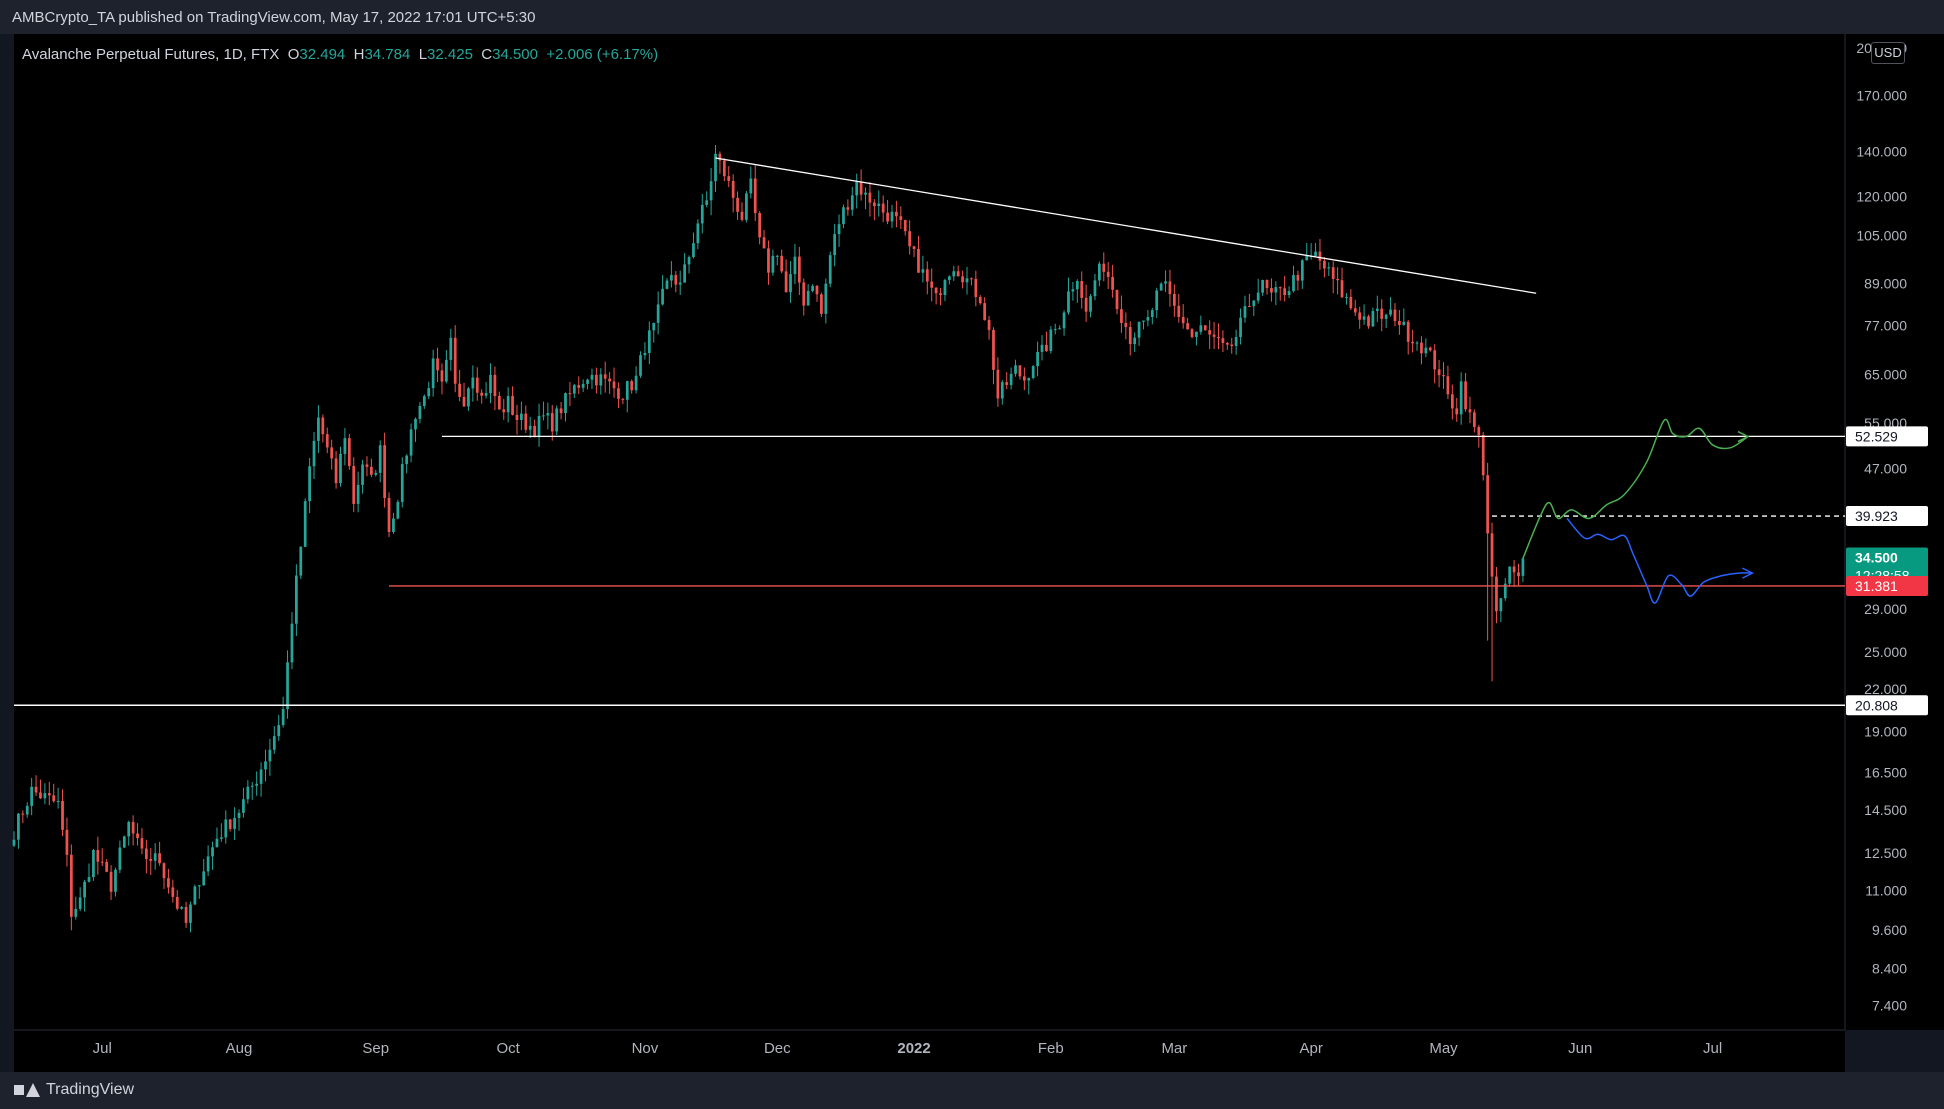  Describe the element at coordinates (239, 1048) in the screenshot. I see `x-tick-label: Aug` at that location.